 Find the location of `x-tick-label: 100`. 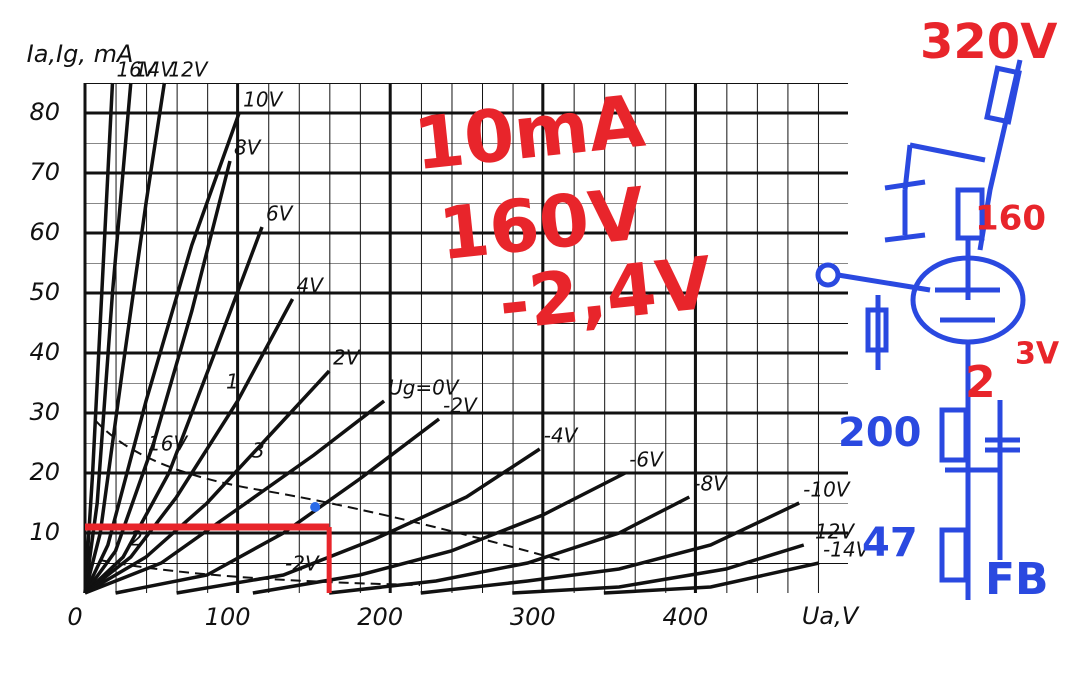

x-tick-label: 100 is located at coordinates (228, 617).